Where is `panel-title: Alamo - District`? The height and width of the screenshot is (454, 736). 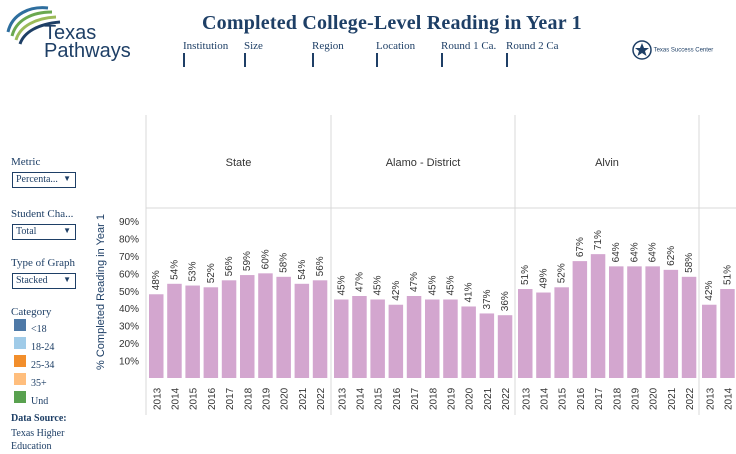 panel-title: Alamo - District is located at coordinates (423, 163).